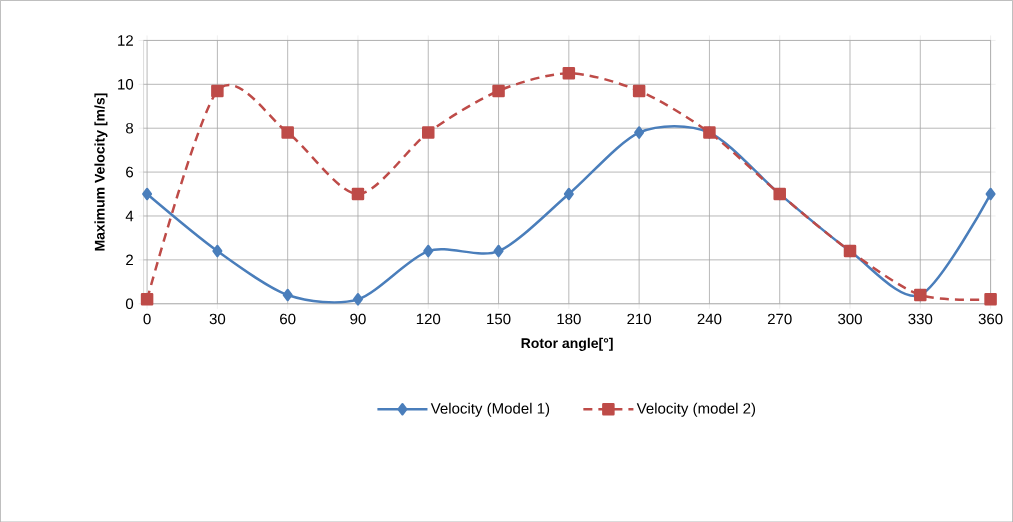  I want to click on x-tick-label: 30, so click(217, 319).